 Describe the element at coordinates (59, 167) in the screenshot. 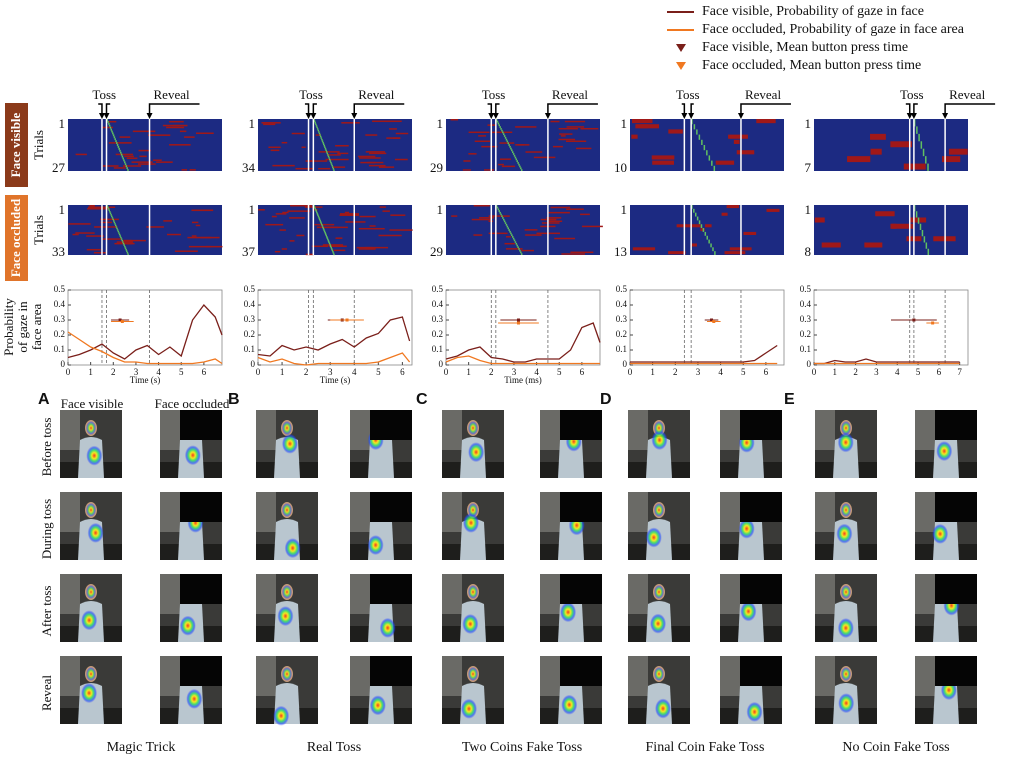

I see `trial-label: 27` at that location.